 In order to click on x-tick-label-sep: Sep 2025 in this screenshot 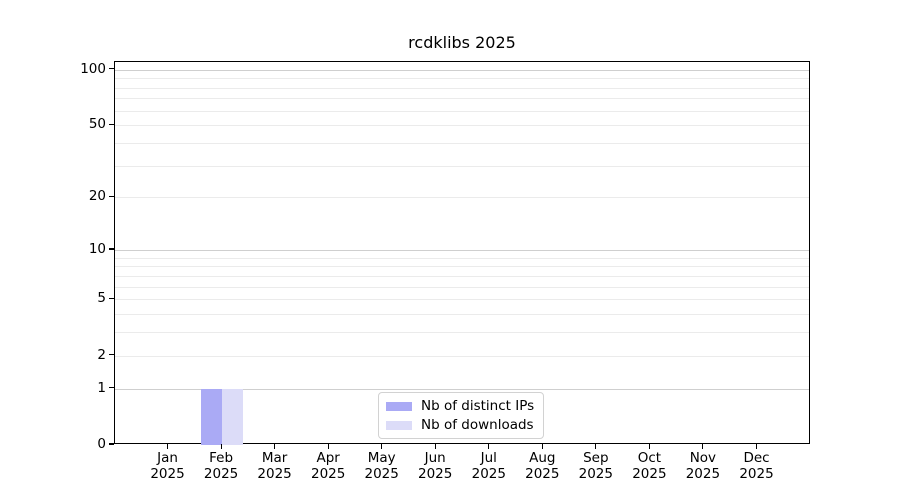, I will do `click(595, 466)`.